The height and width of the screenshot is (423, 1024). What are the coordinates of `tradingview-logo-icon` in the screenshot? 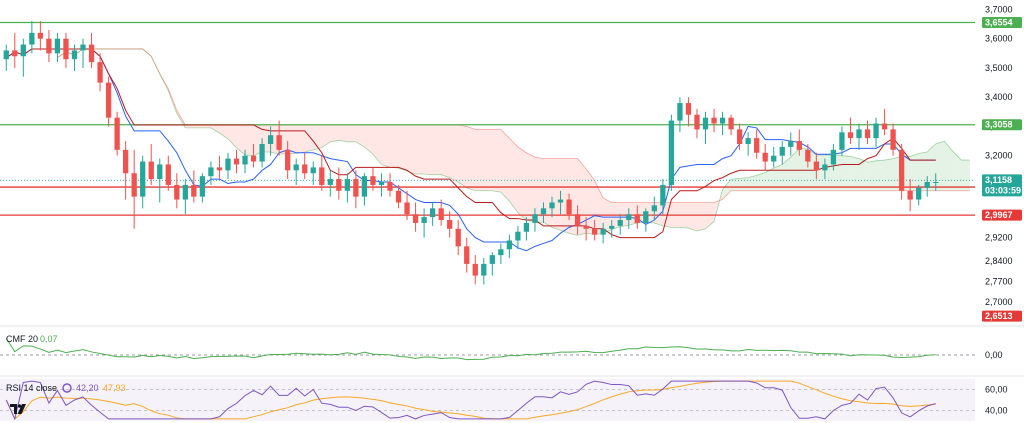 It's located at (19, 409).